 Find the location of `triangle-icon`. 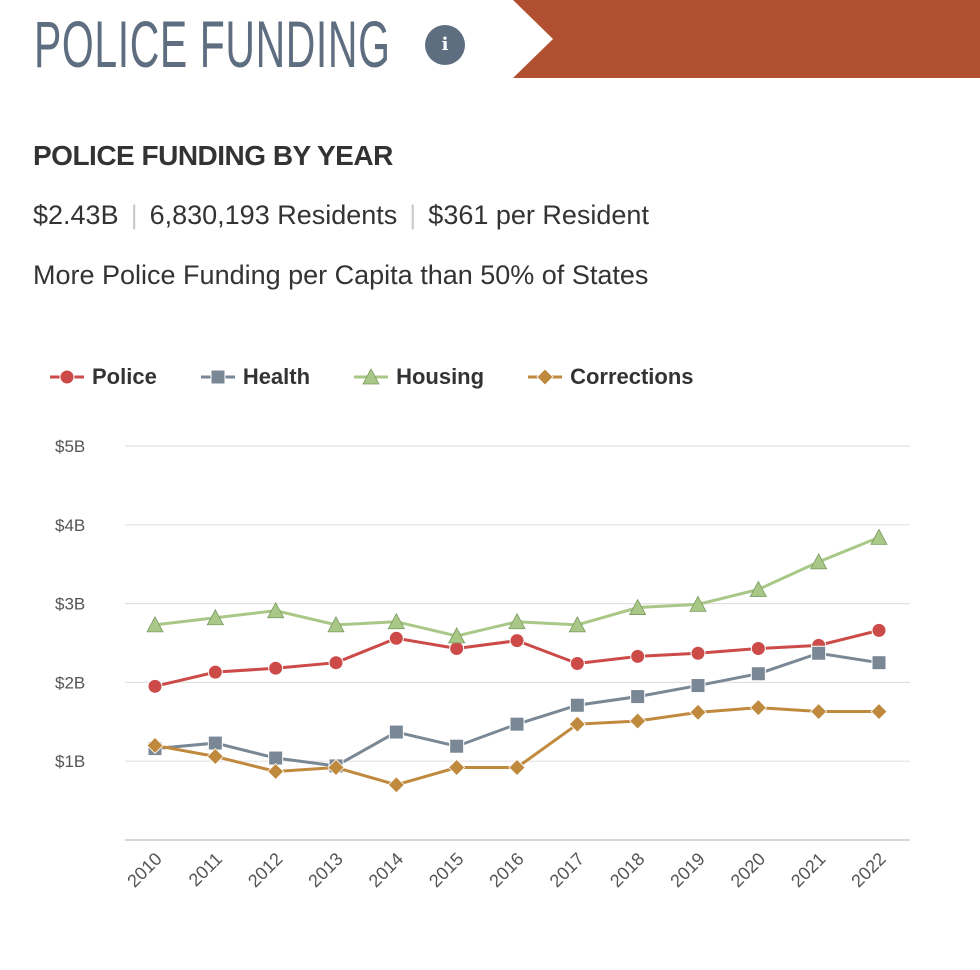

triangle-icon is located at coordinates (371, 376).